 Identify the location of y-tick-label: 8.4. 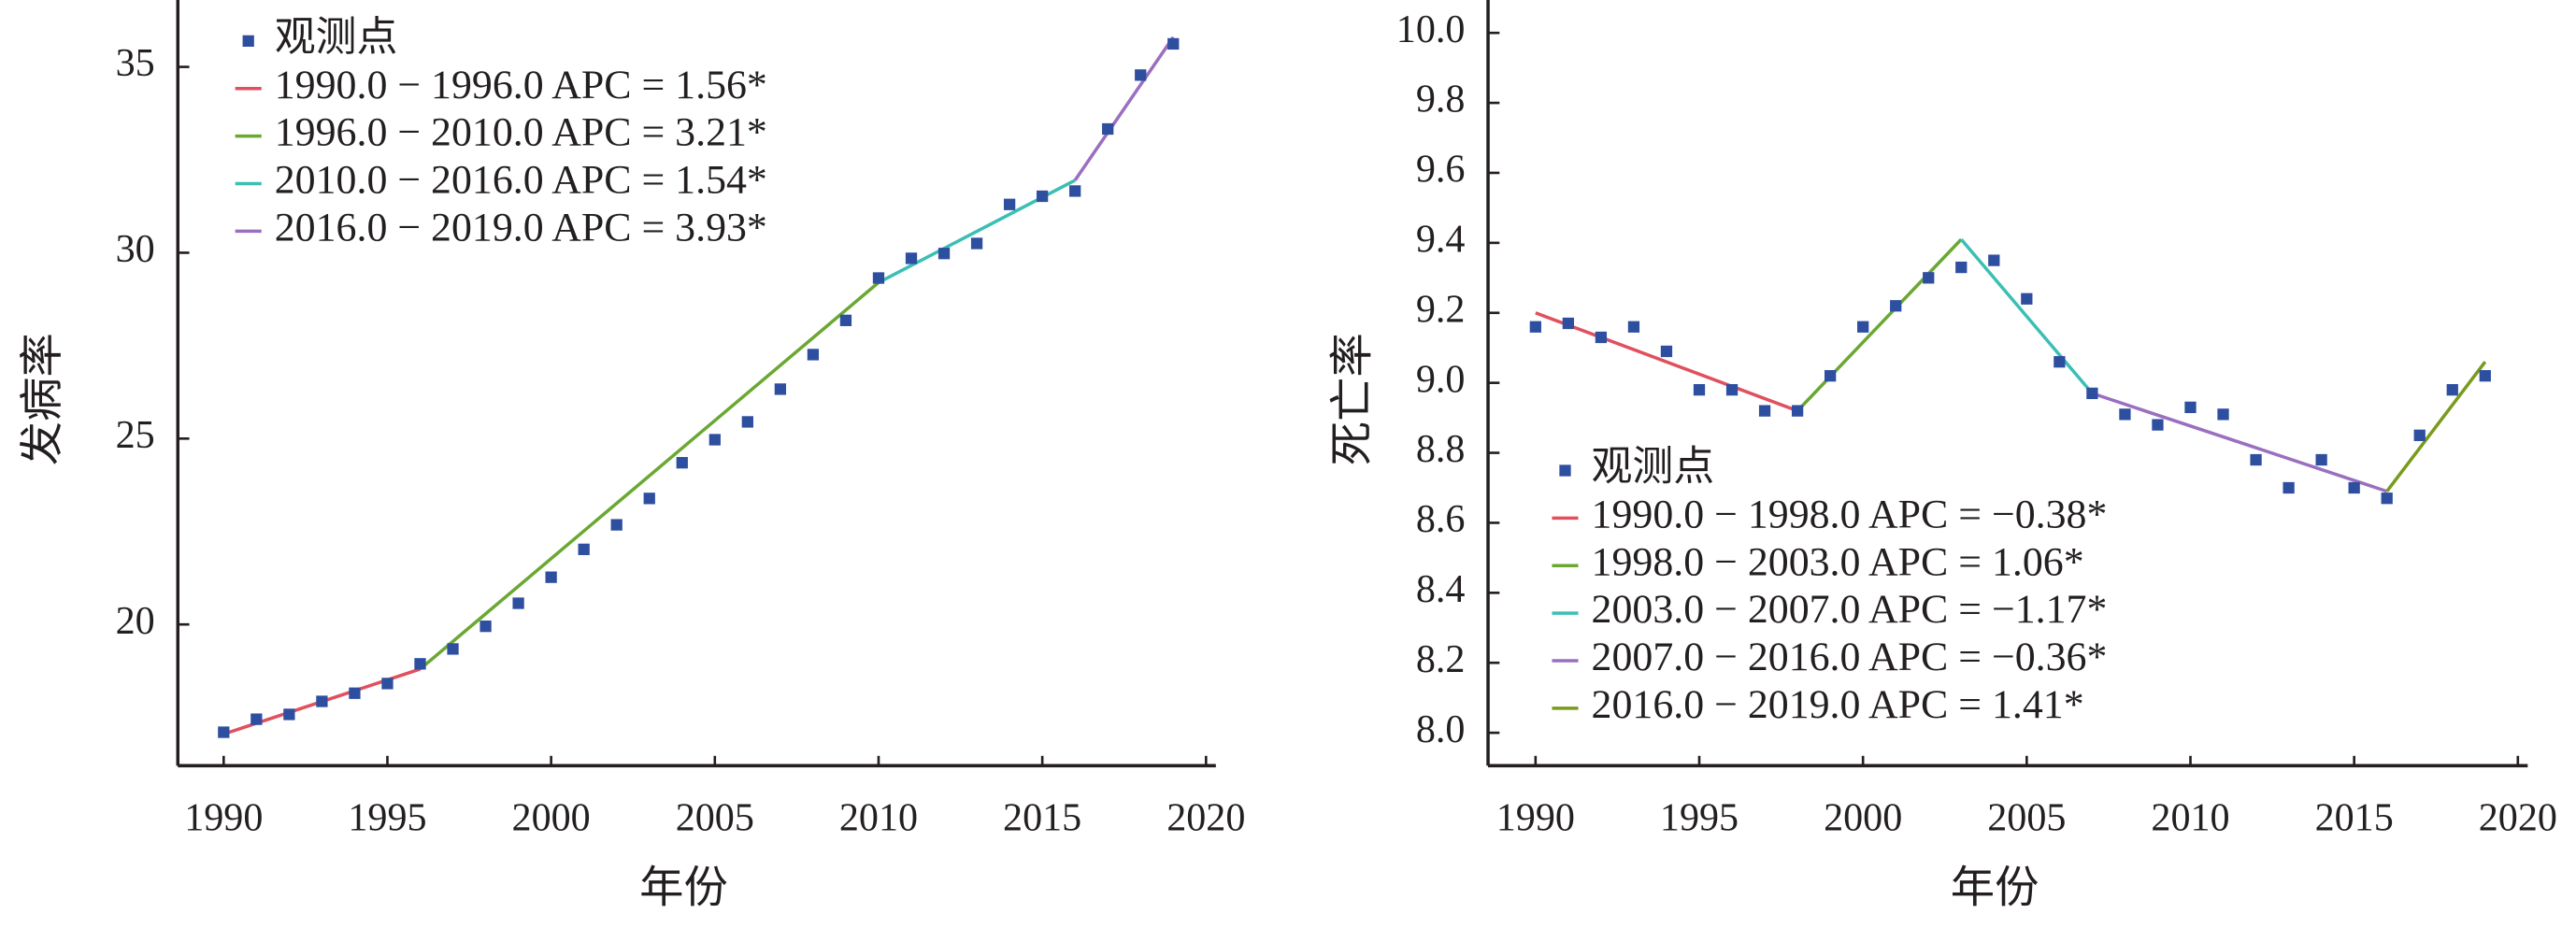
(1441, 589).